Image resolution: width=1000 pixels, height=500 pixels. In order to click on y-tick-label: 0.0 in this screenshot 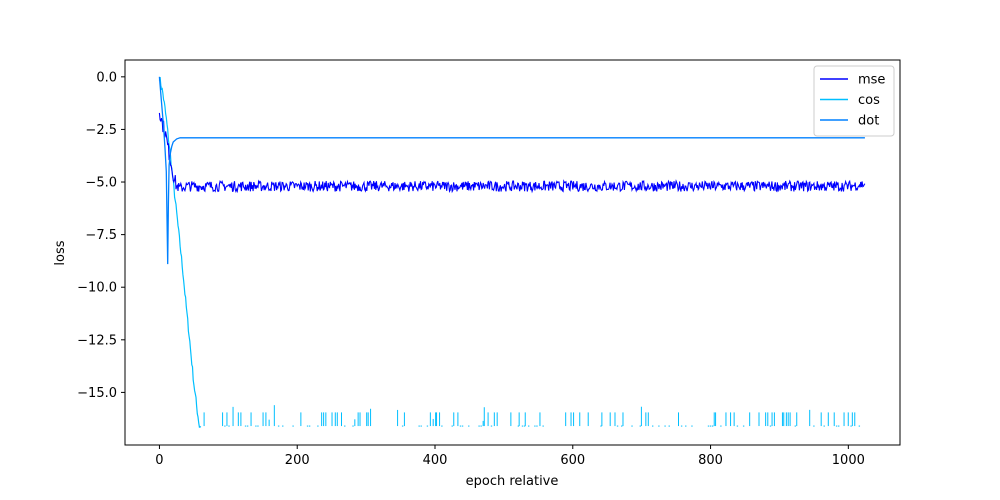, I will do `click(106, 77)`.